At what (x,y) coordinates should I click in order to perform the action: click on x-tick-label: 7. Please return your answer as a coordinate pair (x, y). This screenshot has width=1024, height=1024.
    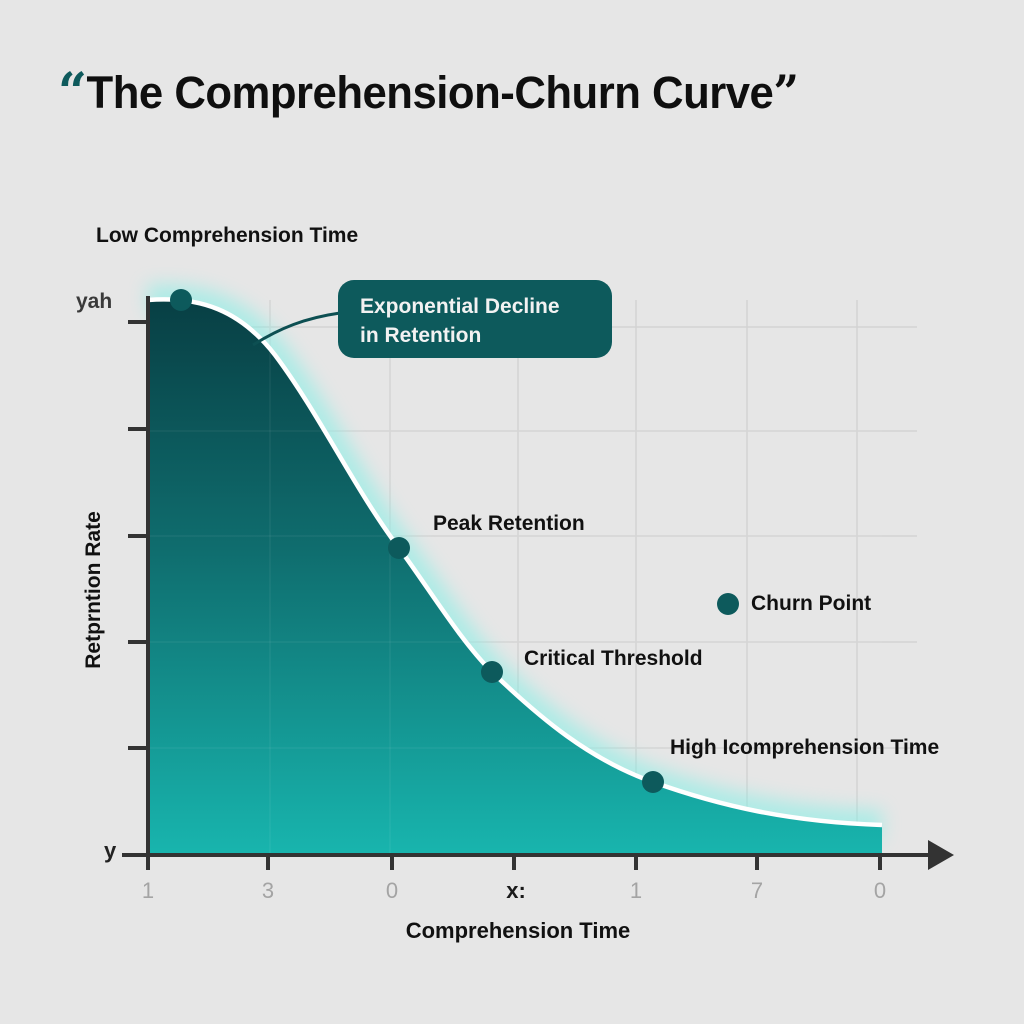
    Looking at the image, I should click on (757, 890).